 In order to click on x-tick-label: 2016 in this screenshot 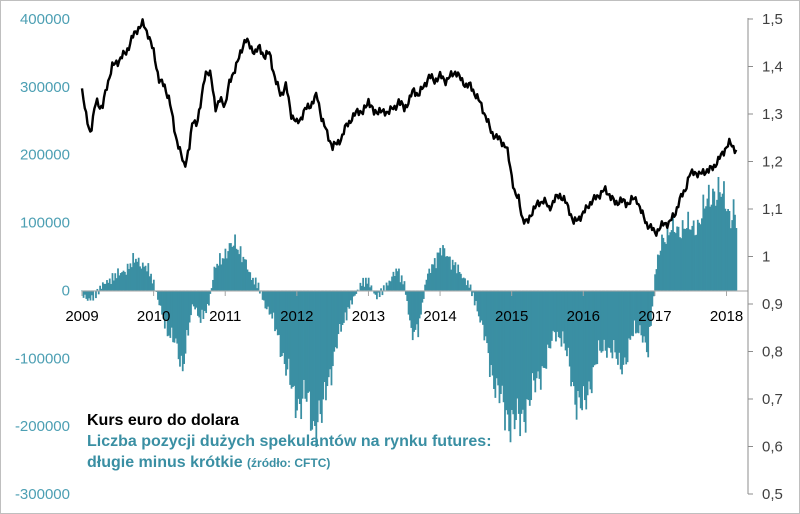, I will do `click(583, 316)`.